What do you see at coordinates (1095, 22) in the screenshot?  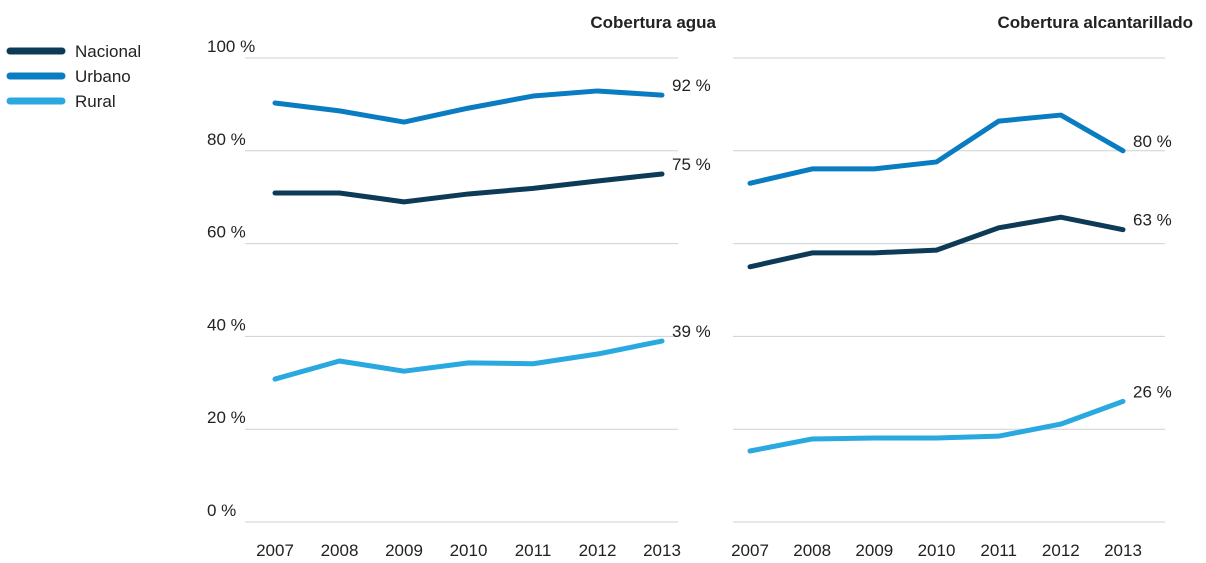 I see `chart-title: Cobertura alcantarillado` at bounding box center [1095, 22].